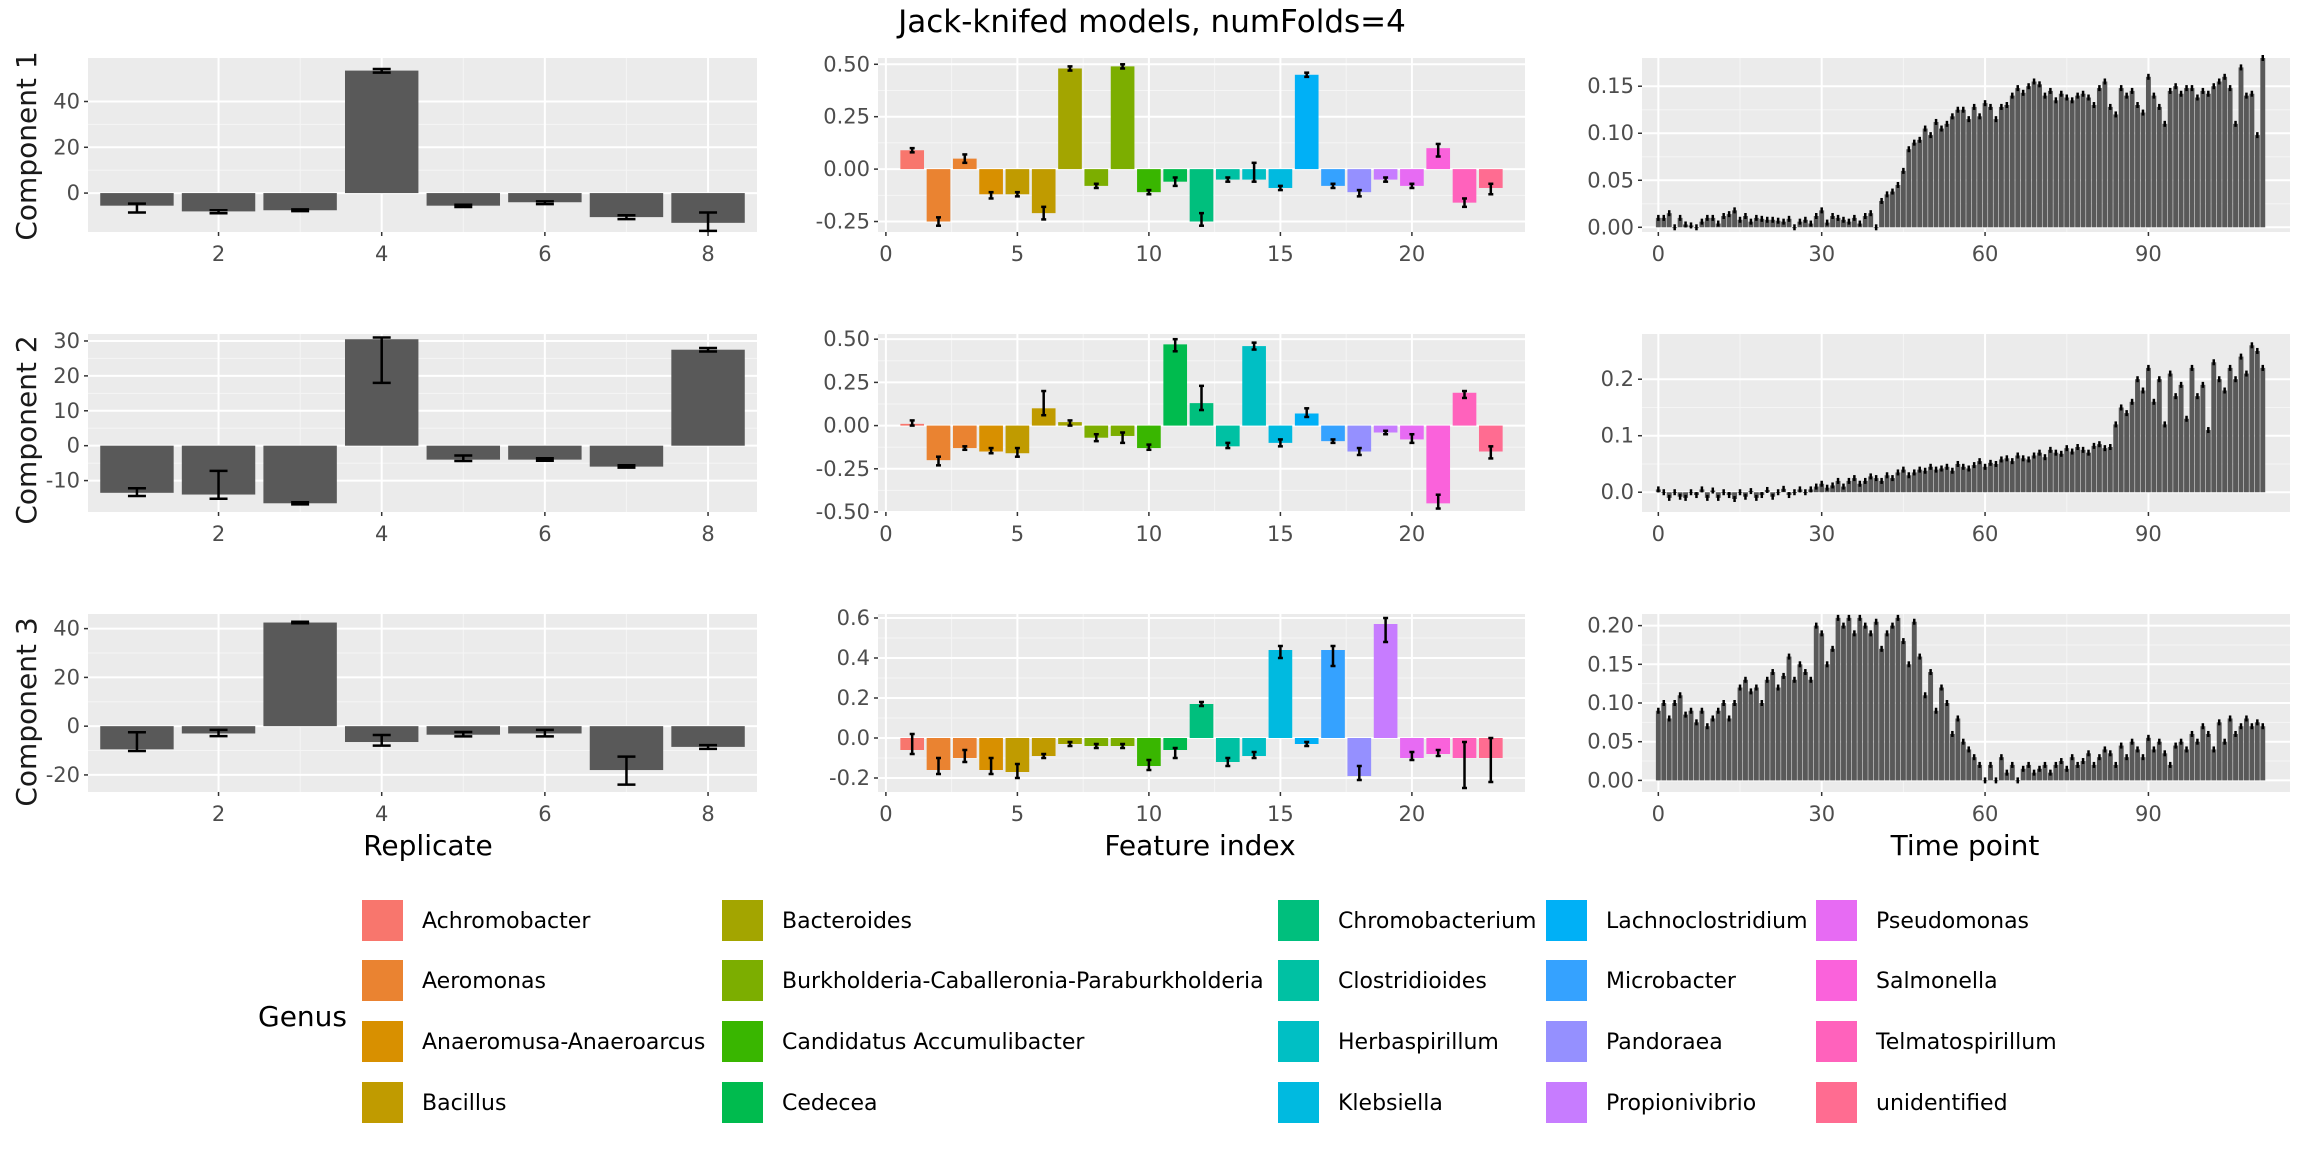 Image resolution: width=2304 pixels, height=1152 pixels. Describe the element at coordinates (843, 469) in the screenshot. I see `y-tick-label: -0.25` at that location.